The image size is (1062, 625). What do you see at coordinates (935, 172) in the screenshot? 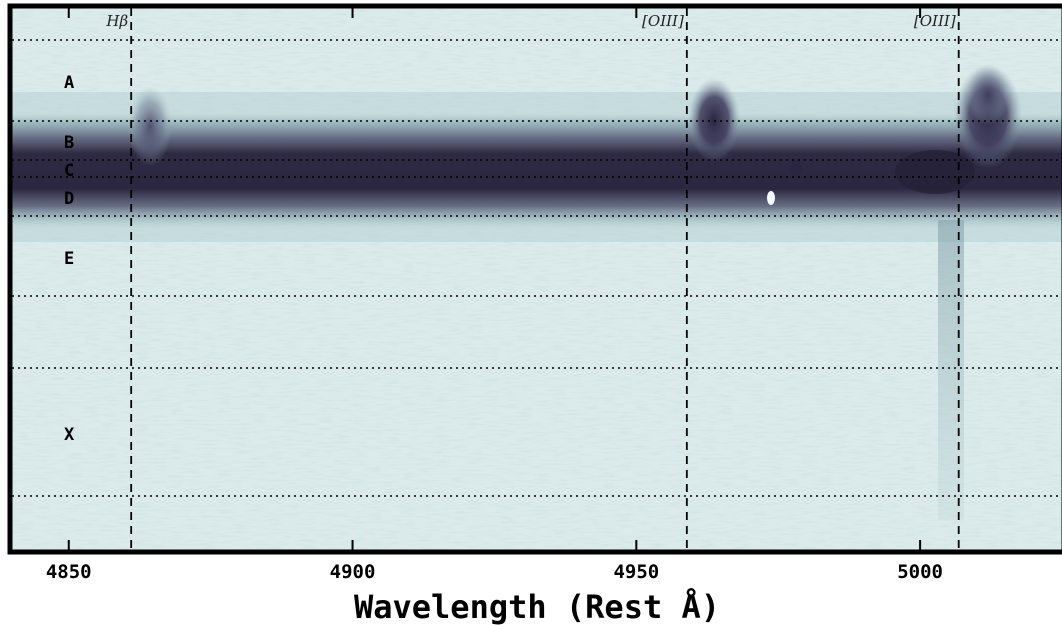
I see `oiii-5007-core` at bounding box center [935, 172].